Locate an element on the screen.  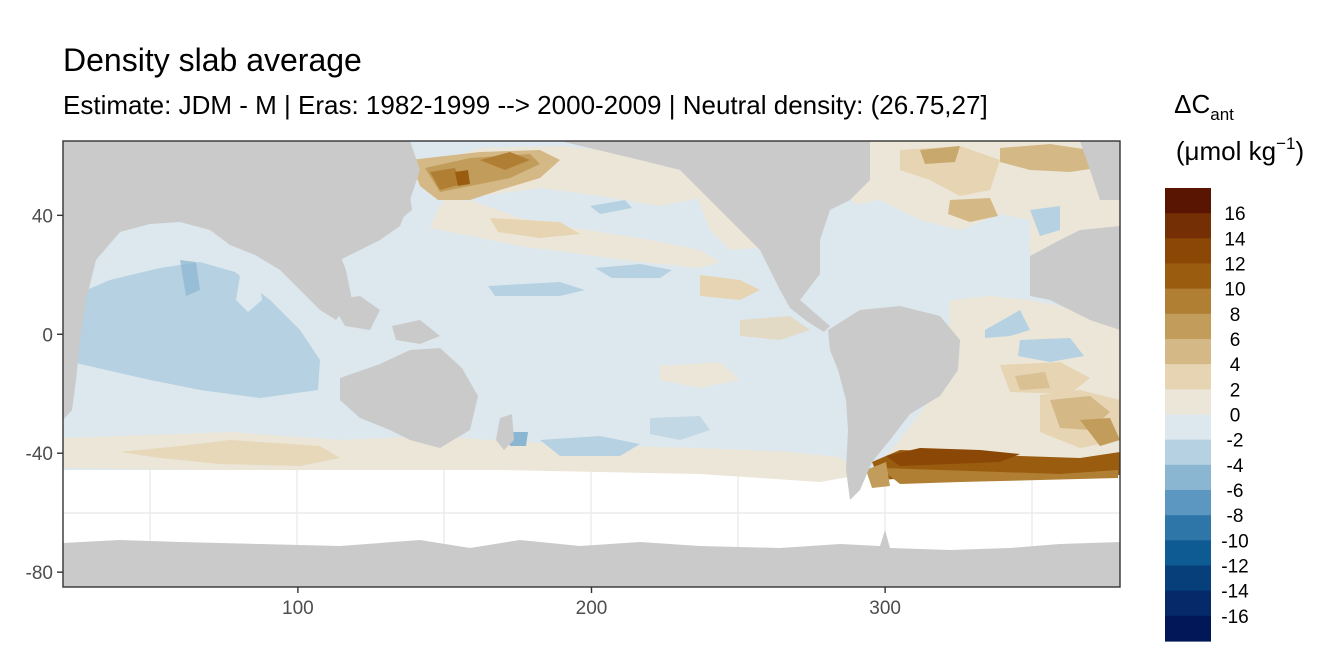
legend-label: 8 is located at coordinates (1235, 315).